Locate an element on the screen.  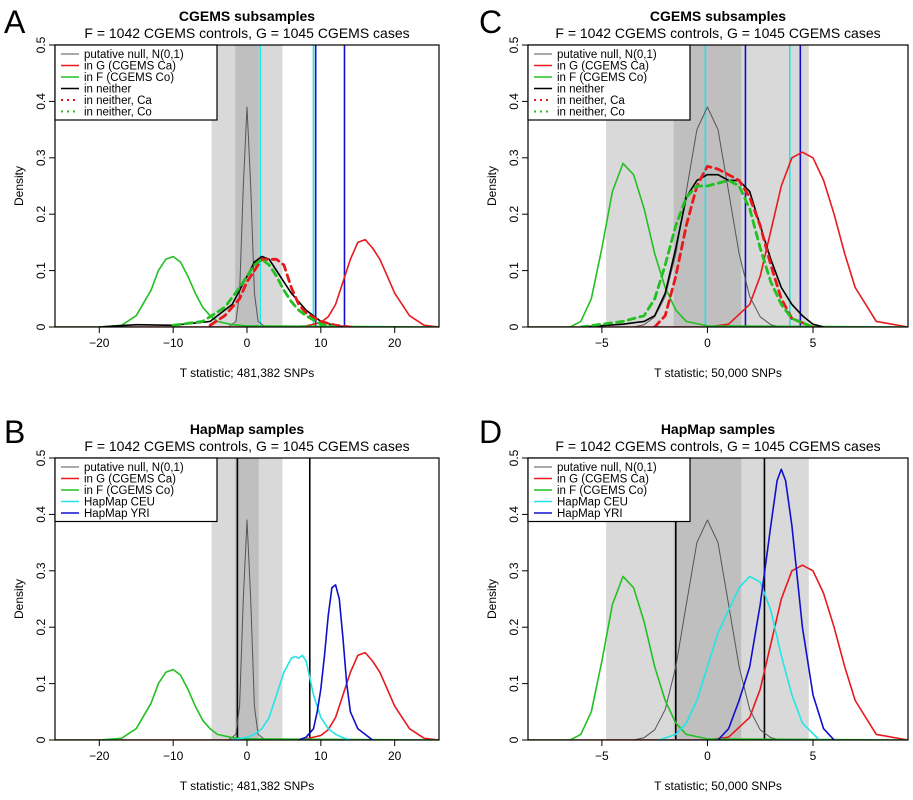
panel-letter: A is located at coordinates (15, 22).